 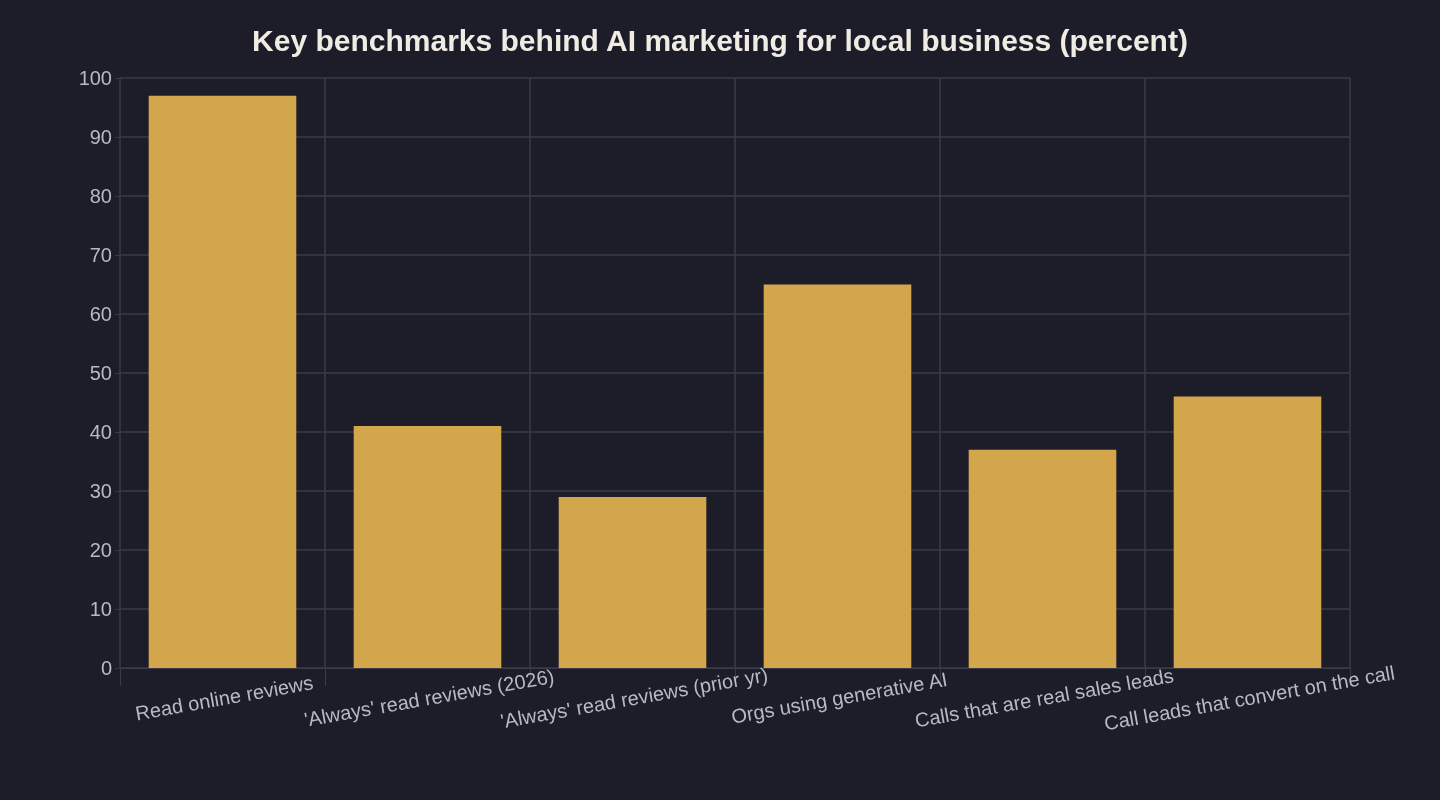 What do you see at coordinates (100, 432) in the screenshot?
I see `y-tick-label: 40` at bounding box center [100, 432].